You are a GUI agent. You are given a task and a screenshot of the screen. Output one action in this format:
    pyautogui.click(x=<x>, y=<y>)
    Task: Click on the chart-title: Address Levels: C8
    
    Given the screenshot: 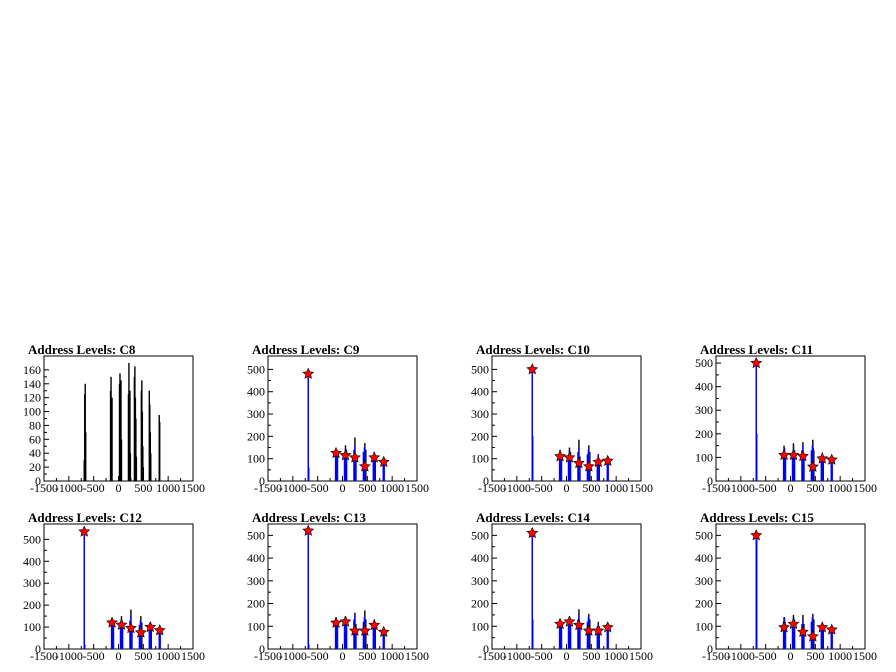 What is the action you would take?
    pyautogui.click(x=82, y=349)
    